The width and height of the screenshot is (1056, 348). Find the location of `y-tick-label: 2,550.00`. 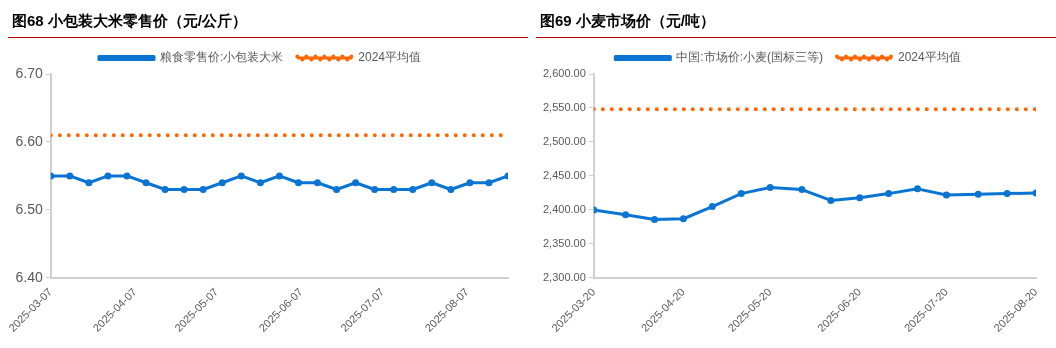

y-tick-label: 2,550.00 is located at coordinates (564, 107).